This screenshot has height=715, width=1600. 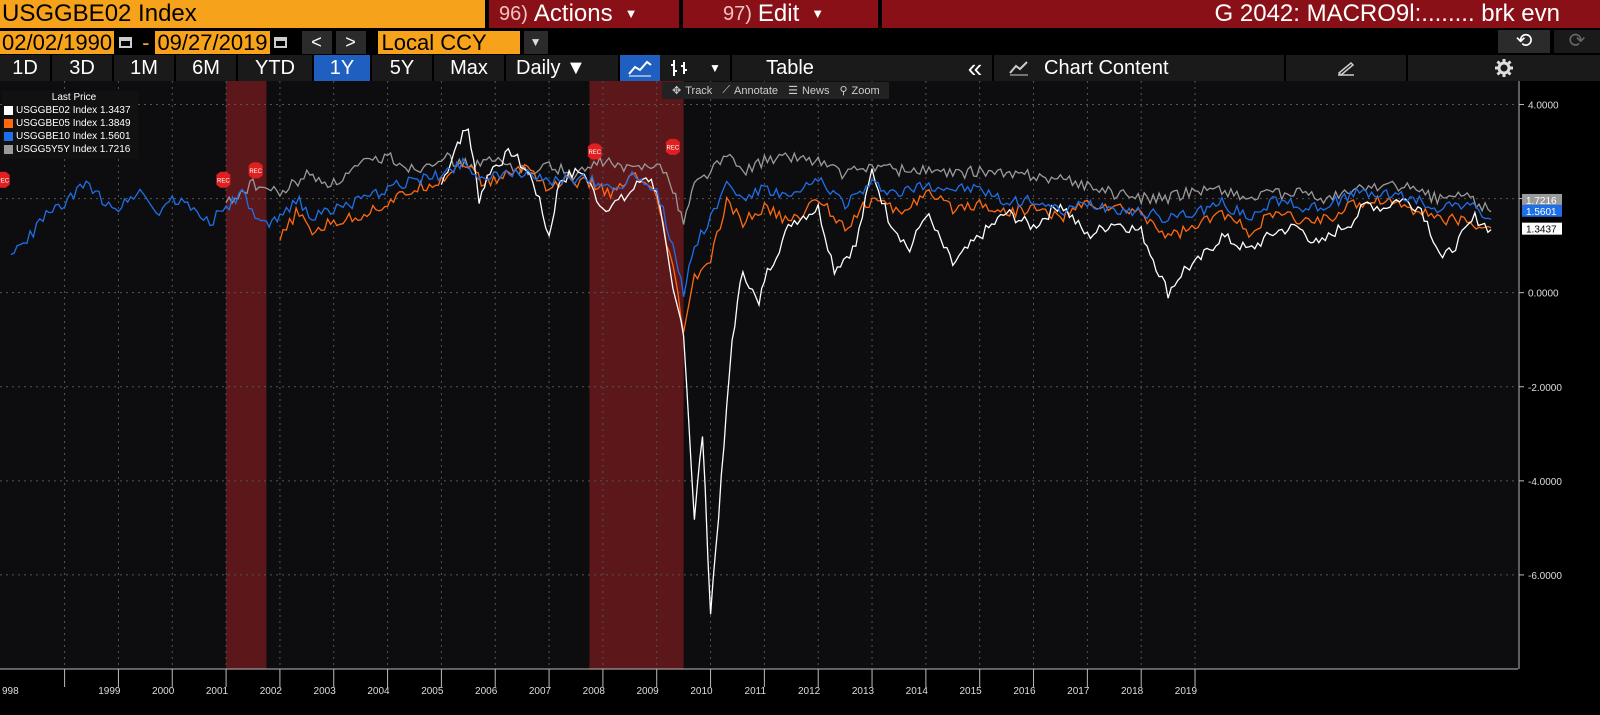 I want to click on edit-label: Edit, so click(x=778, y=13).